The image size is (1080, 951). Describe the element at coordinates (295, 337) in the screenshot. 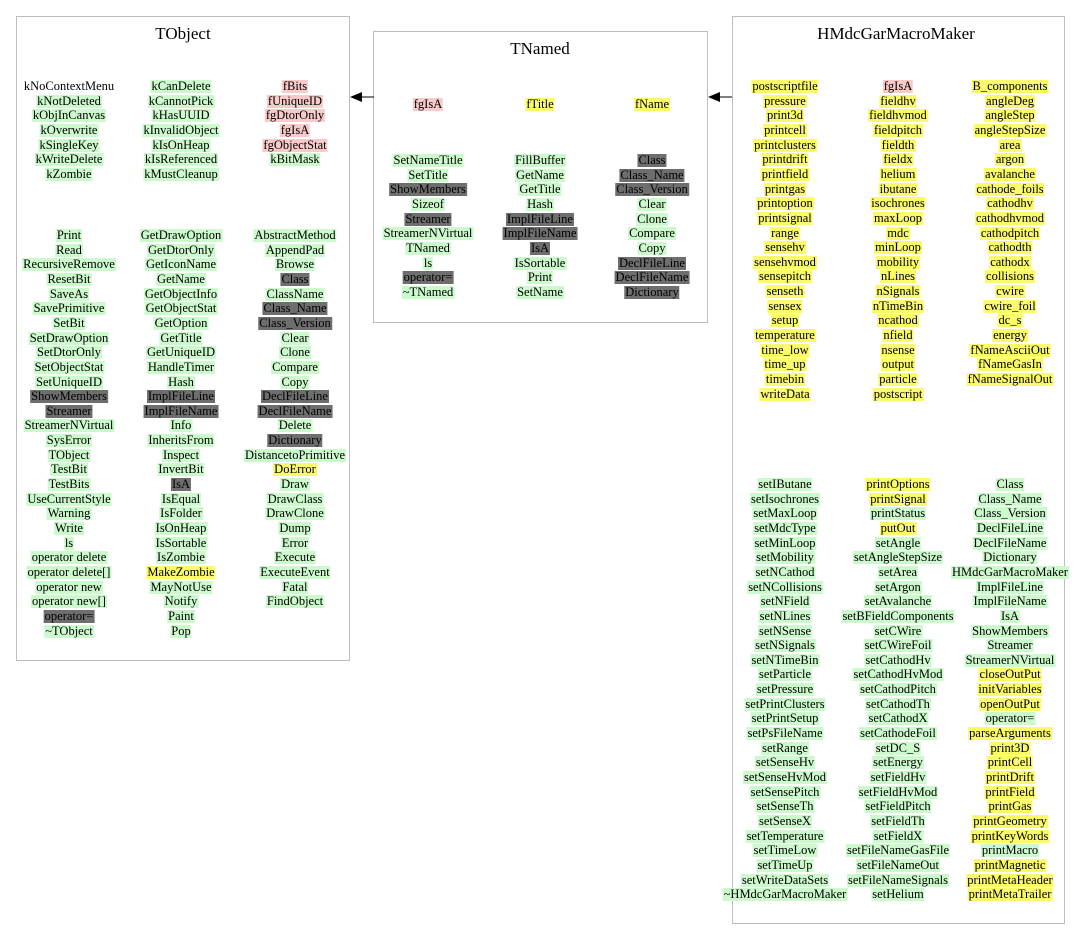

I see `tobject-method-item: Clear` at that location.